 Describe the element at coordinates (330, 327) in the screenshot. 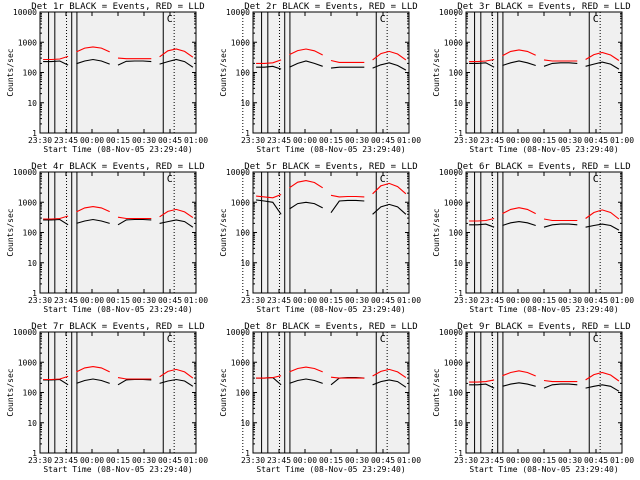

I see `panel-title: Det 8r BLACK = Events, RED = LLD` at that location.